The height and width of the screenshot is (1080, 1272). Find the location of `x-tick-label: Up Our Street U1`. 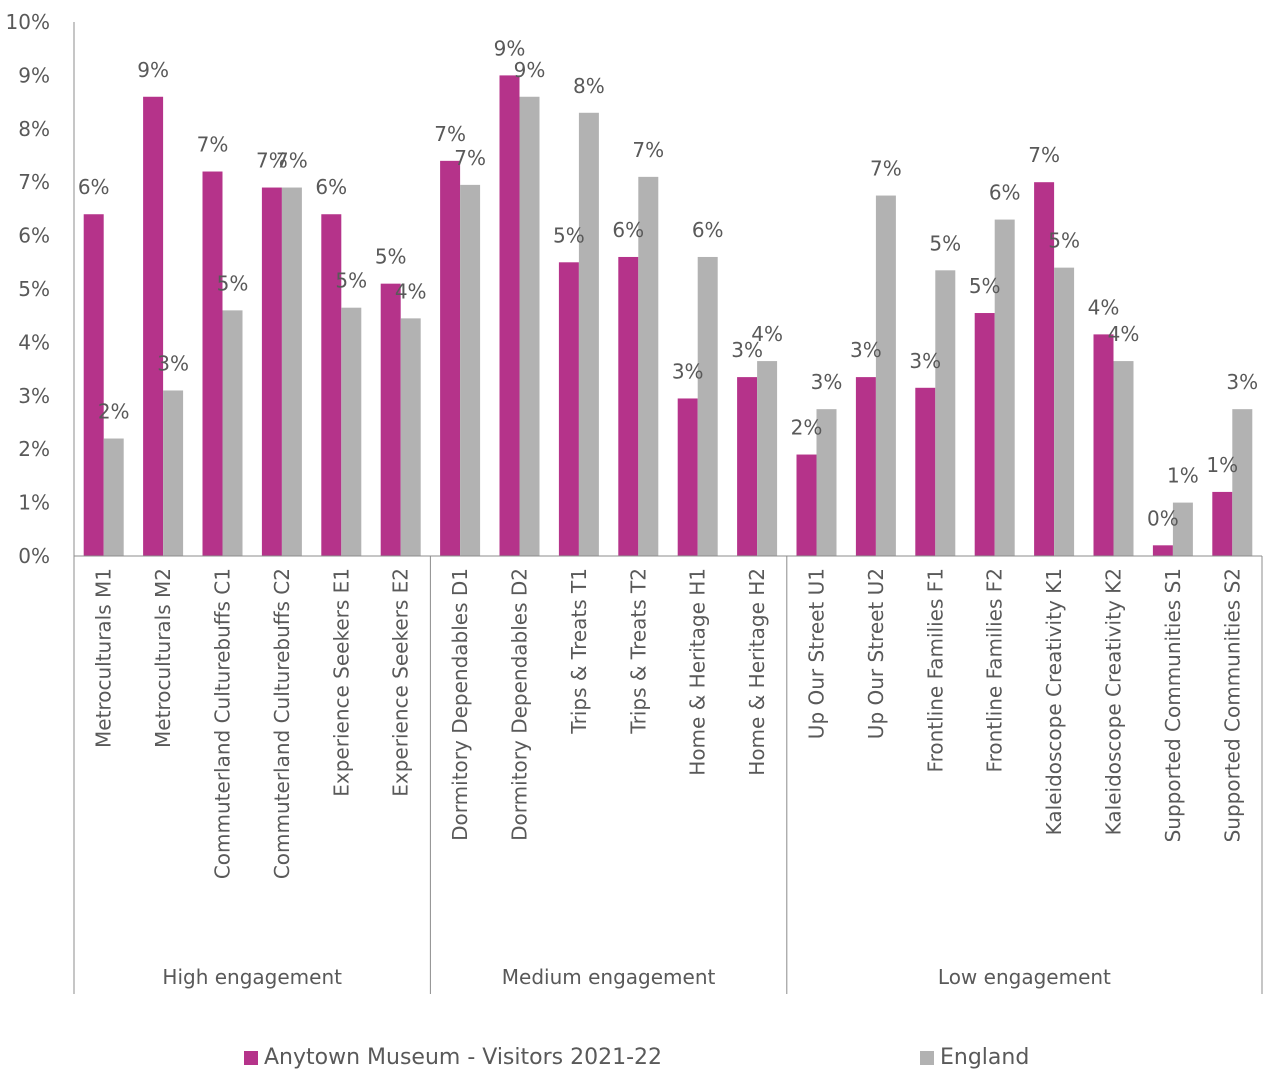

x-tick-label: Up Our Street U1 is located at coordinates (817, 653).